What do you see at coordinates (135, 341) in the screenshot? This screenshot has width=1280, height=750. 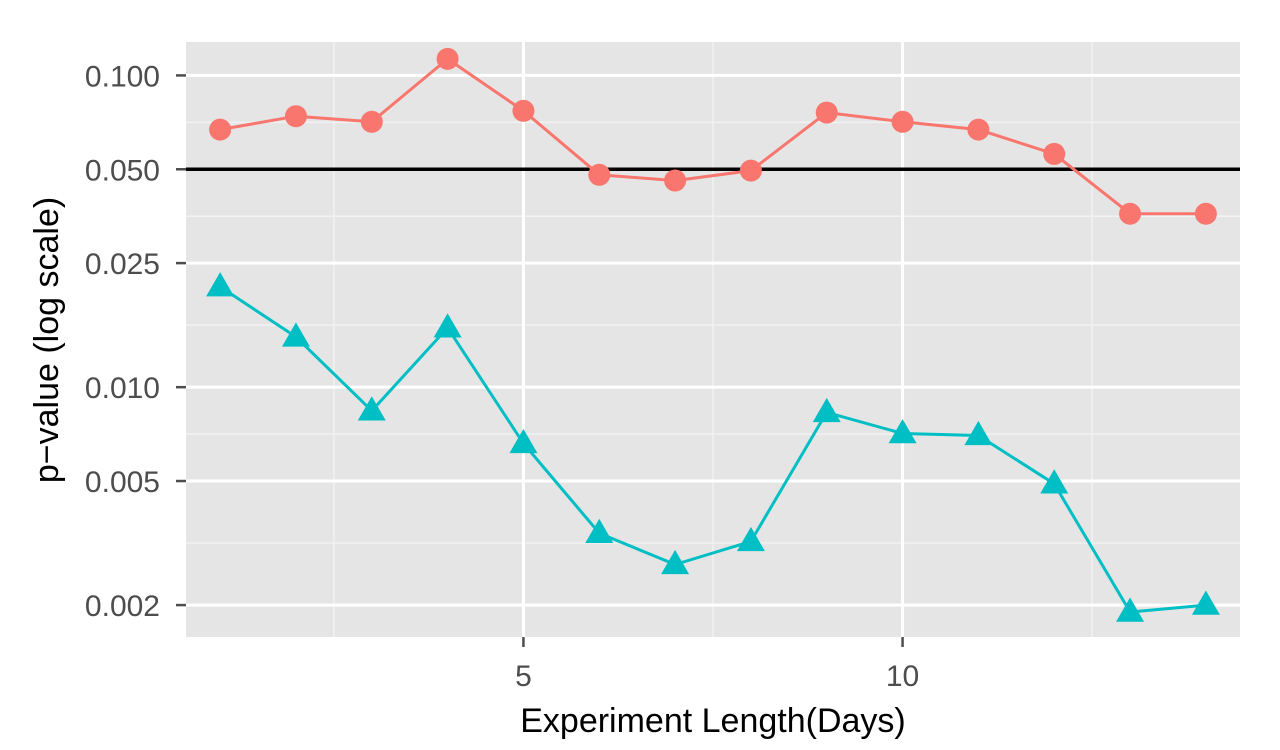 I see `y-axis: 0.100 0.050 0.025 0.010 0.005 0.002` at bounding box center [135, 341].